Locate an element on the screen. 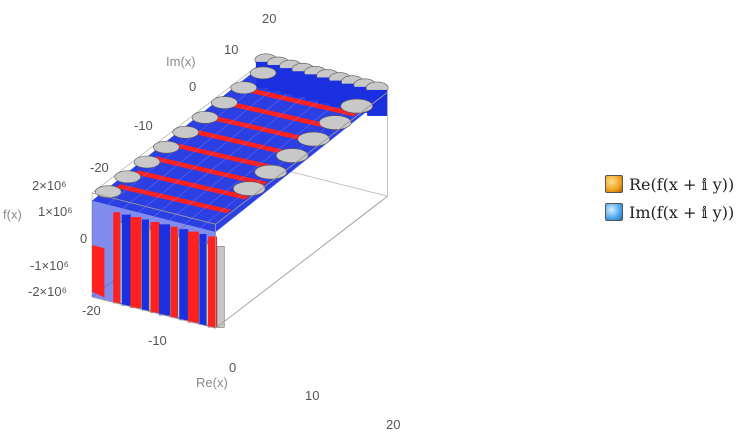 The height and width of the screenshot is (435, 749). x-axis-label: Re(x) is located at coordinates (212, 382).